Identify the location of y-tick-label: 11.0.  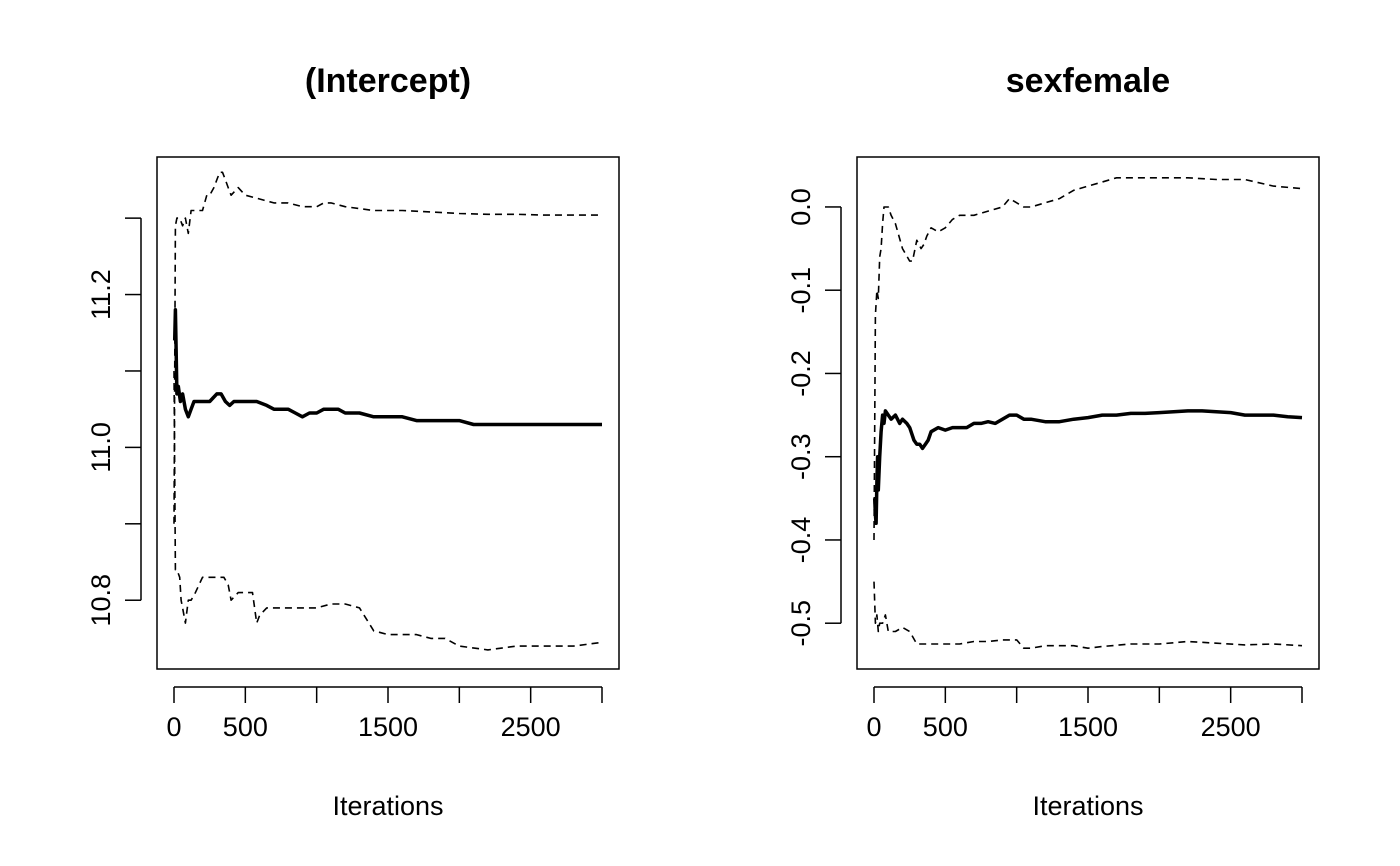
(101, 447).